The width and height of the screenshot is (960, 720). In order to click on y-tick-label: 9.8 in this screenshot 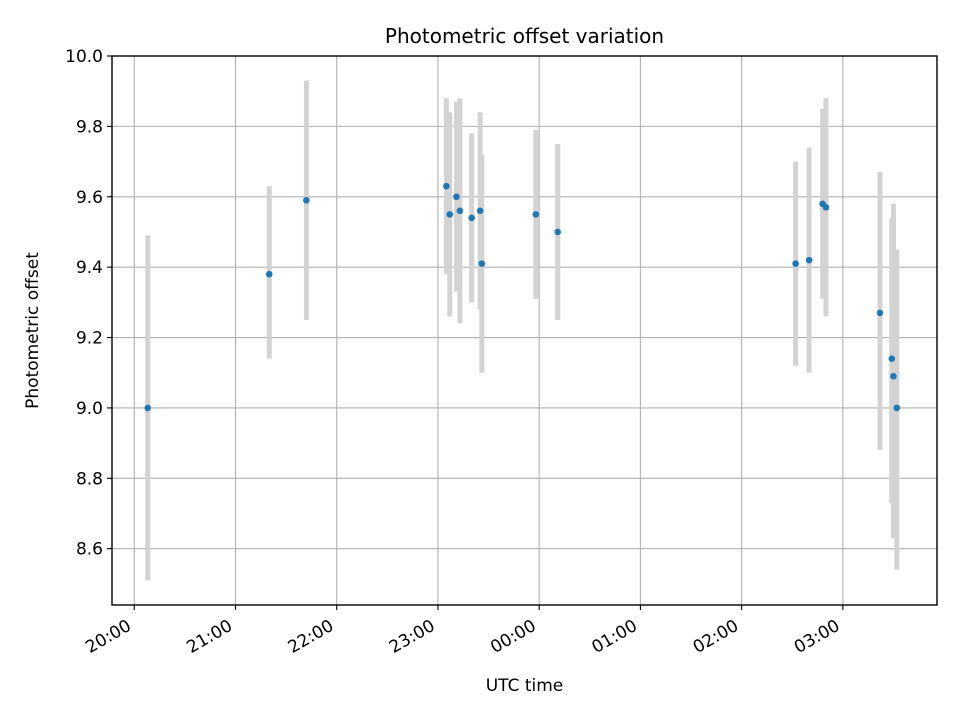, I will do `click(89, 127)`.